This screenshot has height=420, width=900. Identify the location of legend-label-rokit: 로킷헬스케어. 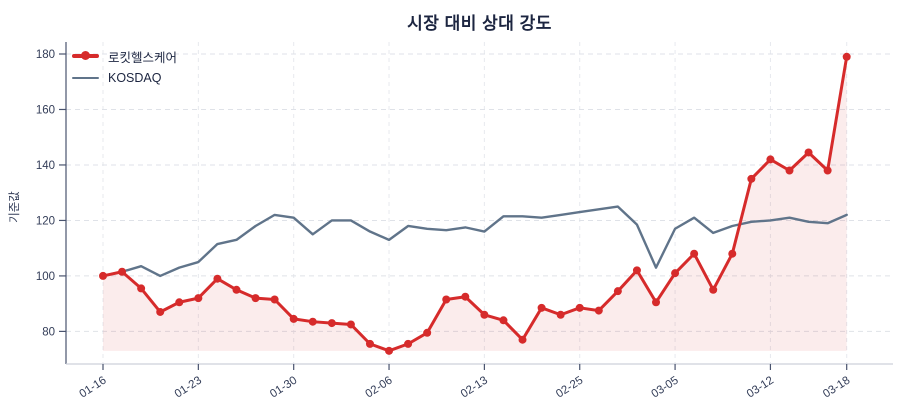
(143, 57).